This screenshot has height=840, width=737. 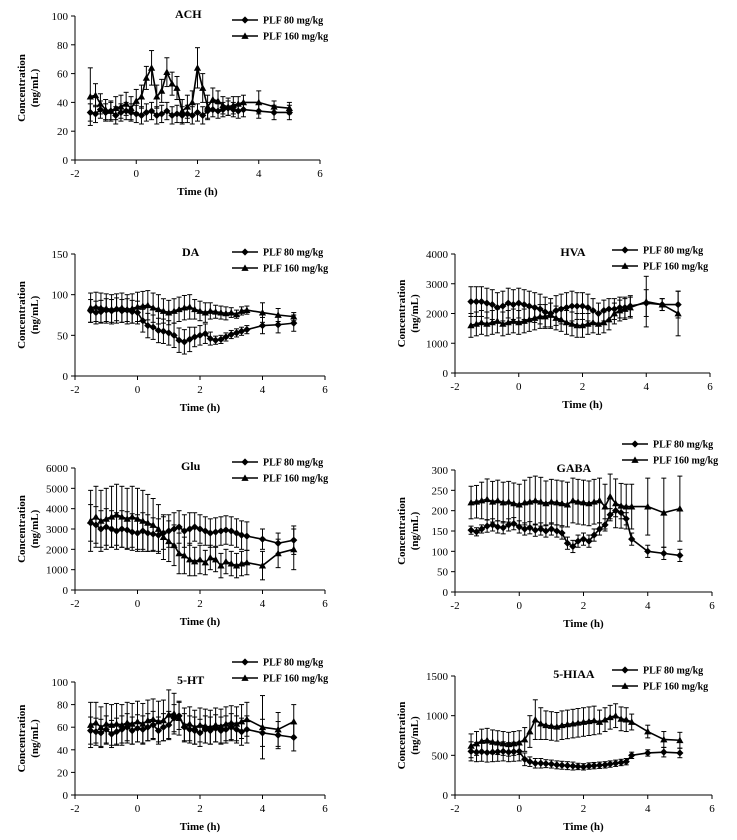 What do you see at coordinates (670, 453) in the screenshot?
I see `legend: PLF 80 mg/kg PLF 160 mg/kg` at bounding box center [670, 453].